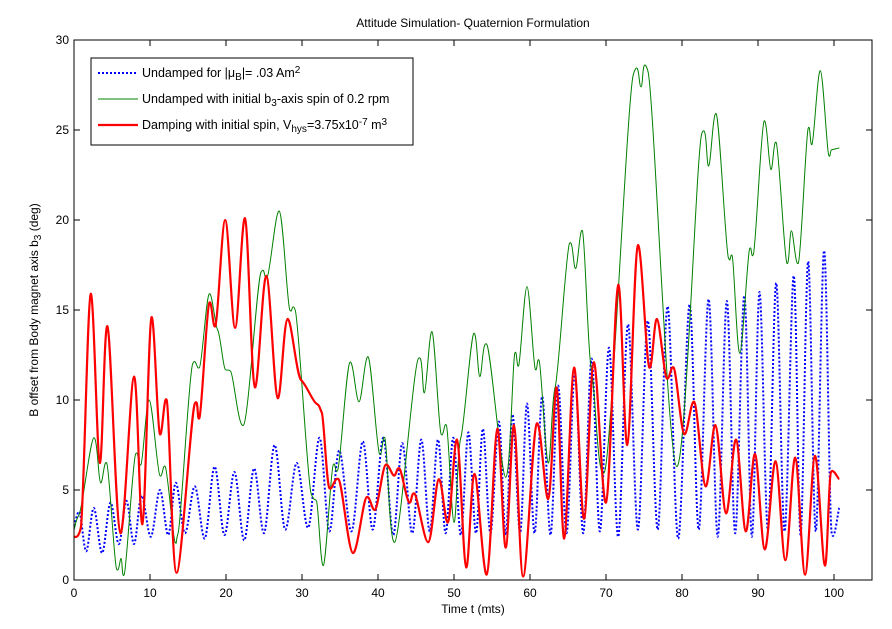 The image size is (892, 629). Describe the element at coordinates (65, 580) in the screenshot. I see `y-tick-label: 0` at that location.